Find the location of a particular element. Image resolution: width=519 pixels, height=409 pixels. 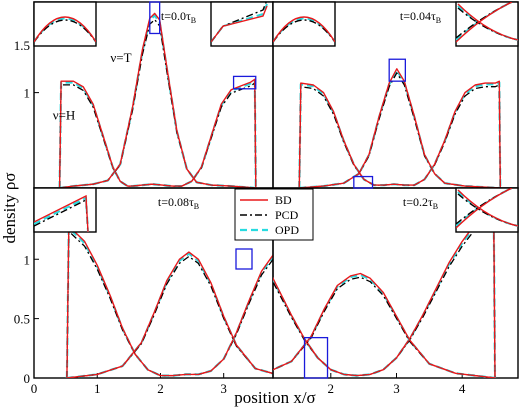

annotation-nu-h: ν=H is located at coordinates (64, 114).